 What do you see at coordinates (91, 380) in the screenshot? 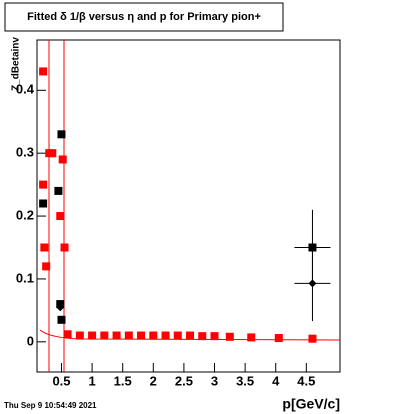
I see `x-tick-label: 1` at bounding box center [91, 380].